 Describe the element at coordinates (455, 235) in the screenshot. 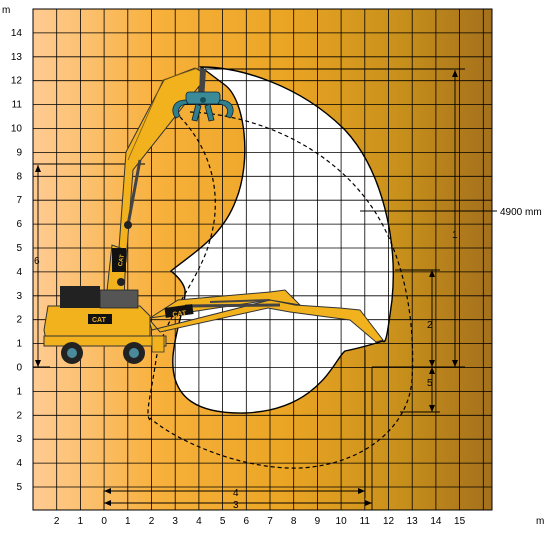

I see `dim-label-1: 1` at that location.